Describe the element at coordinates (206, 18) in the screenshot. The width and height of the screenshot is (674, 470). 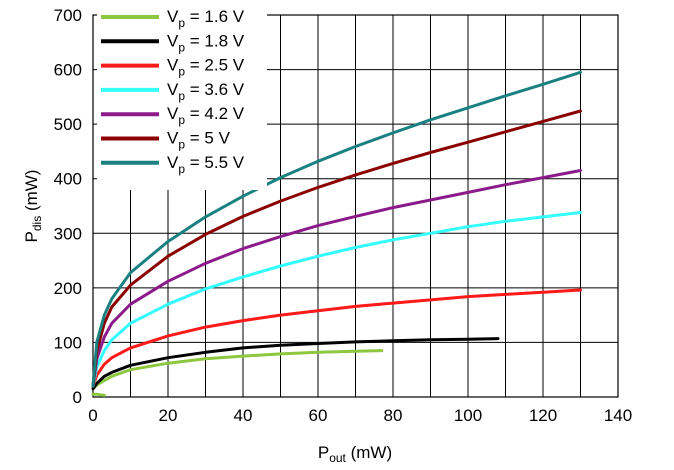
I see `legend-entry: Vp = 1.6 V` at that location.